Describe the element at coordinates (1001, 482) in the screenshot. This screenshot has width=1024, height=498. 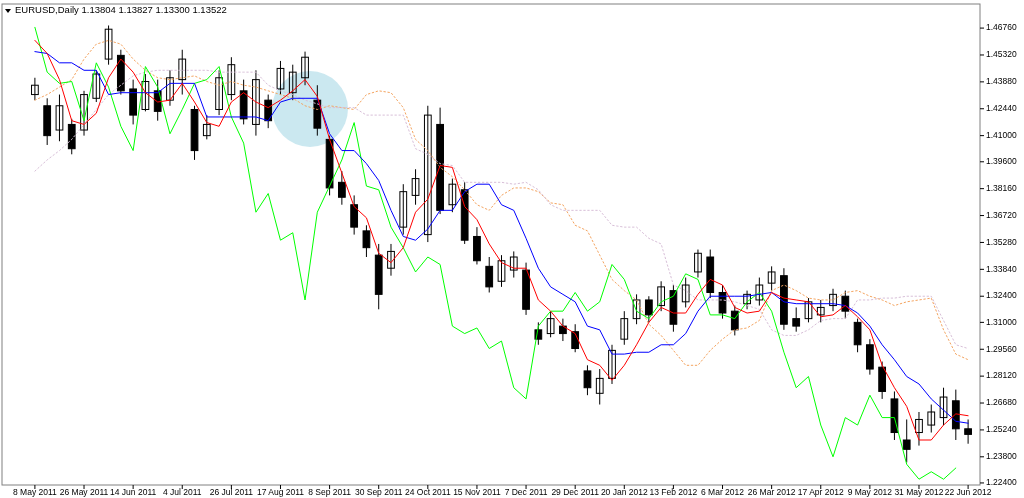
I see `y-tick-label: 1.22400` at that location.